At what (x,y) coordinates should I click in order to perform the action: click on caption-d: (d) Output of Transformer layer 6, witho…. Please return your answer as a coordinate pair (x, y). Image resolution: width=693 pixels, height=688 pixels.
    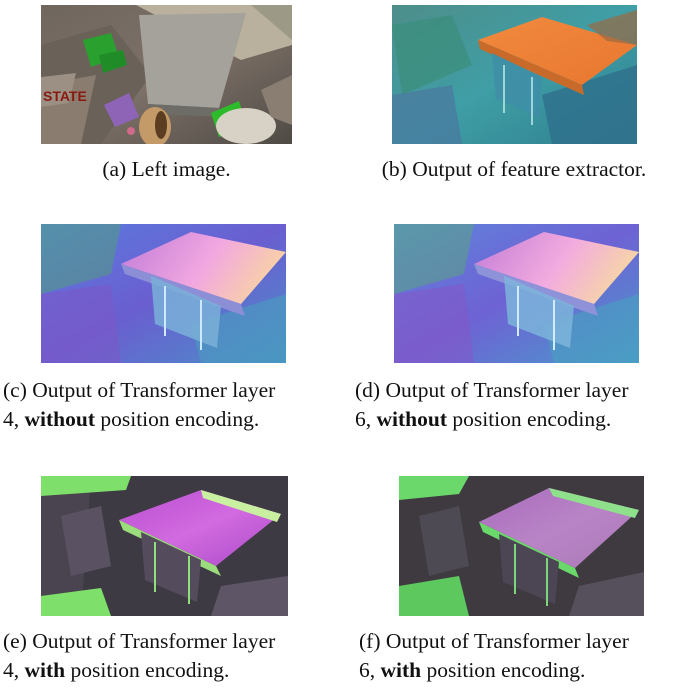
    Looking at the image, I should click on (492, 404).